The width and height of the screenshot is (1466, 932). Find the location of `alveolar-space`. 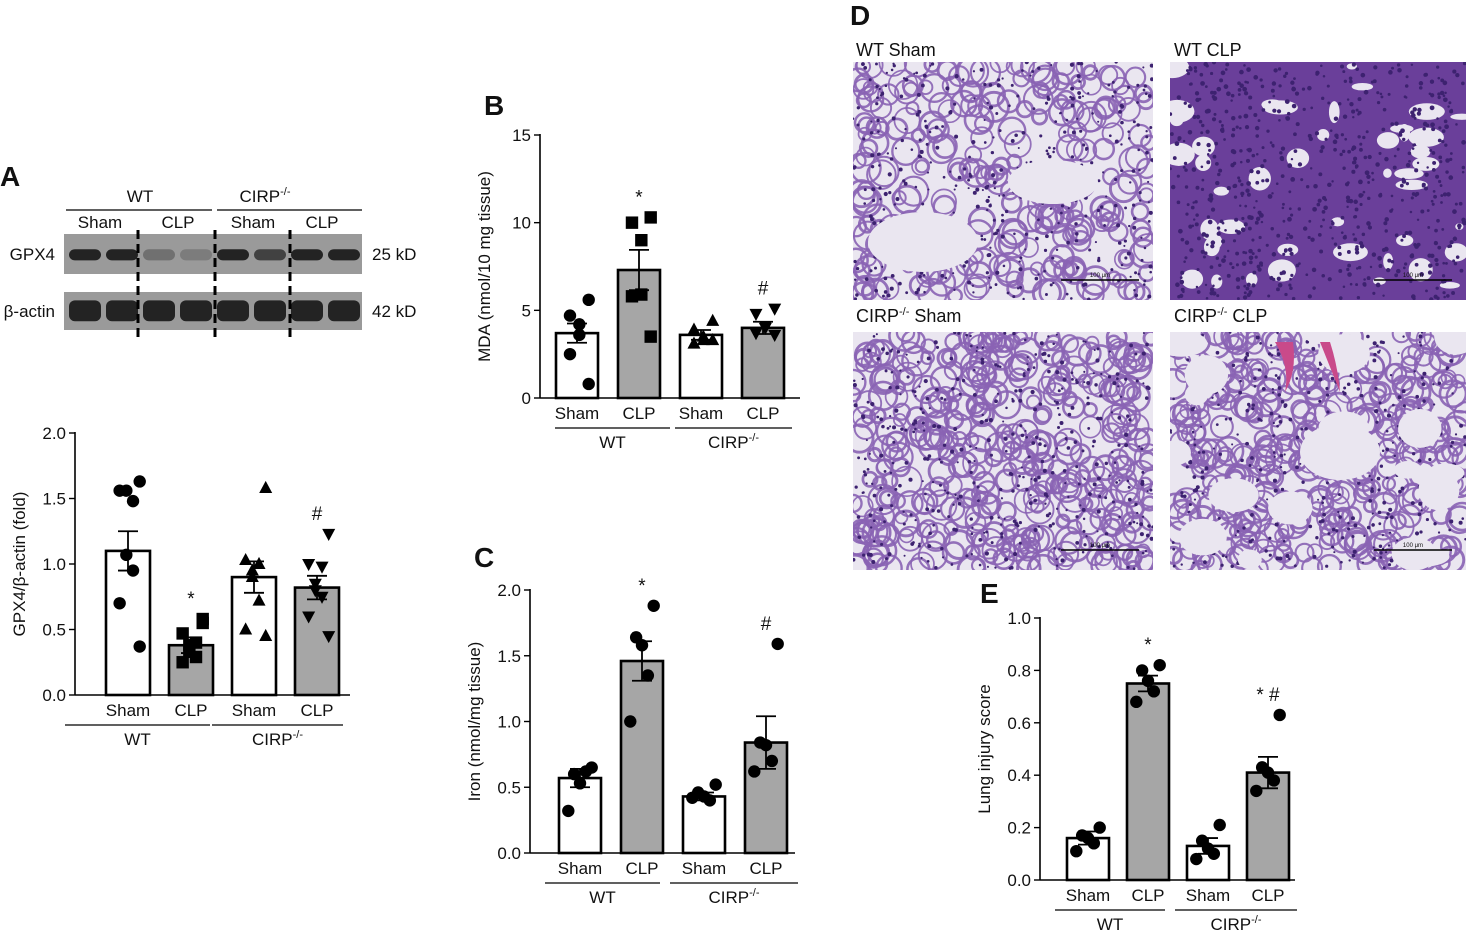

alveolar-space is located at coordinates (1281, 270).